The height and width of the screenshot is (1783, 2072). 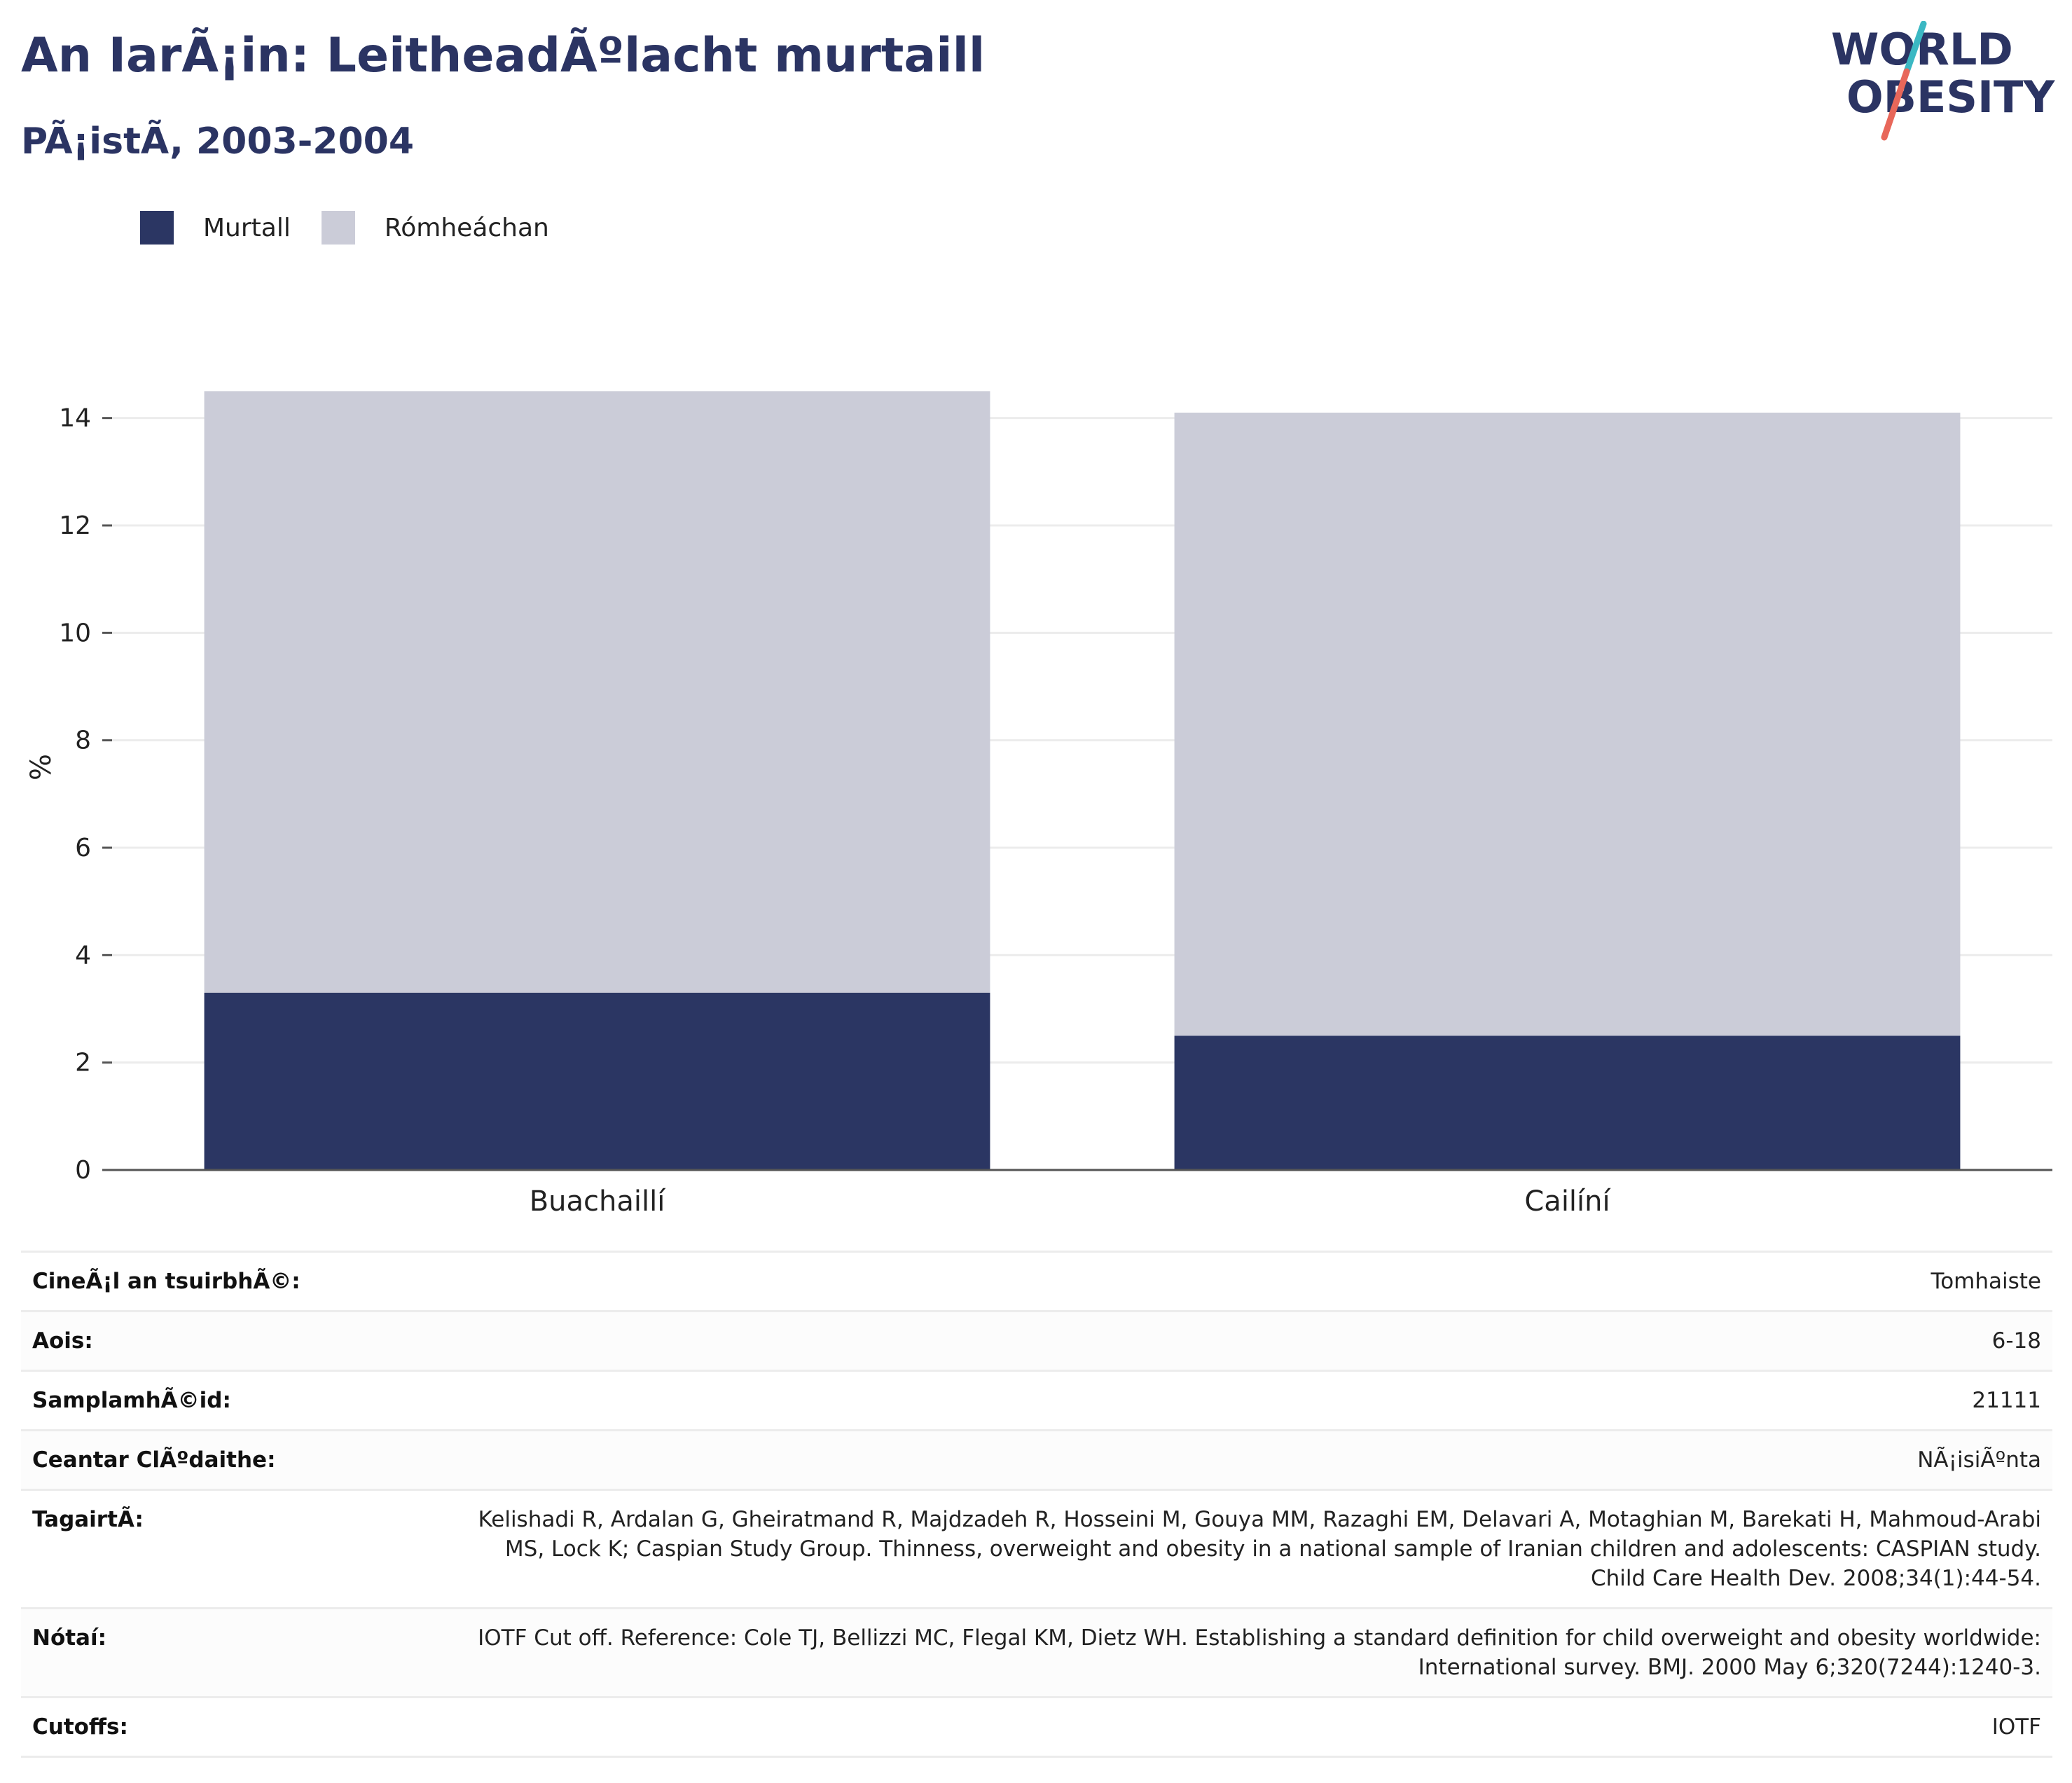 What do you see at coordinates (1915, 48) in the screenshot?
I see `logo-slash-top` at bounding box center [1915, 48].